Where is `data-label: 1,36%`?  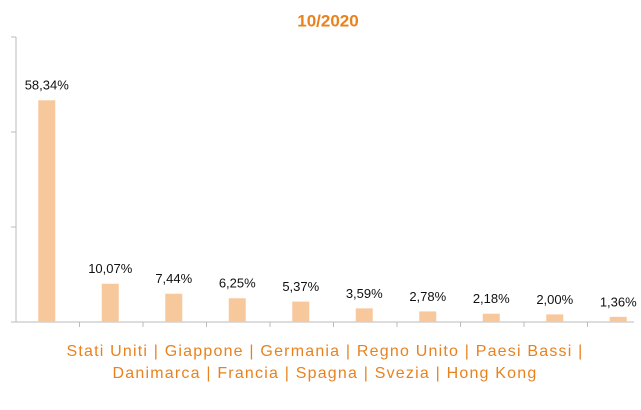 data-label: 1,36% is located at coordinates (618, 301).